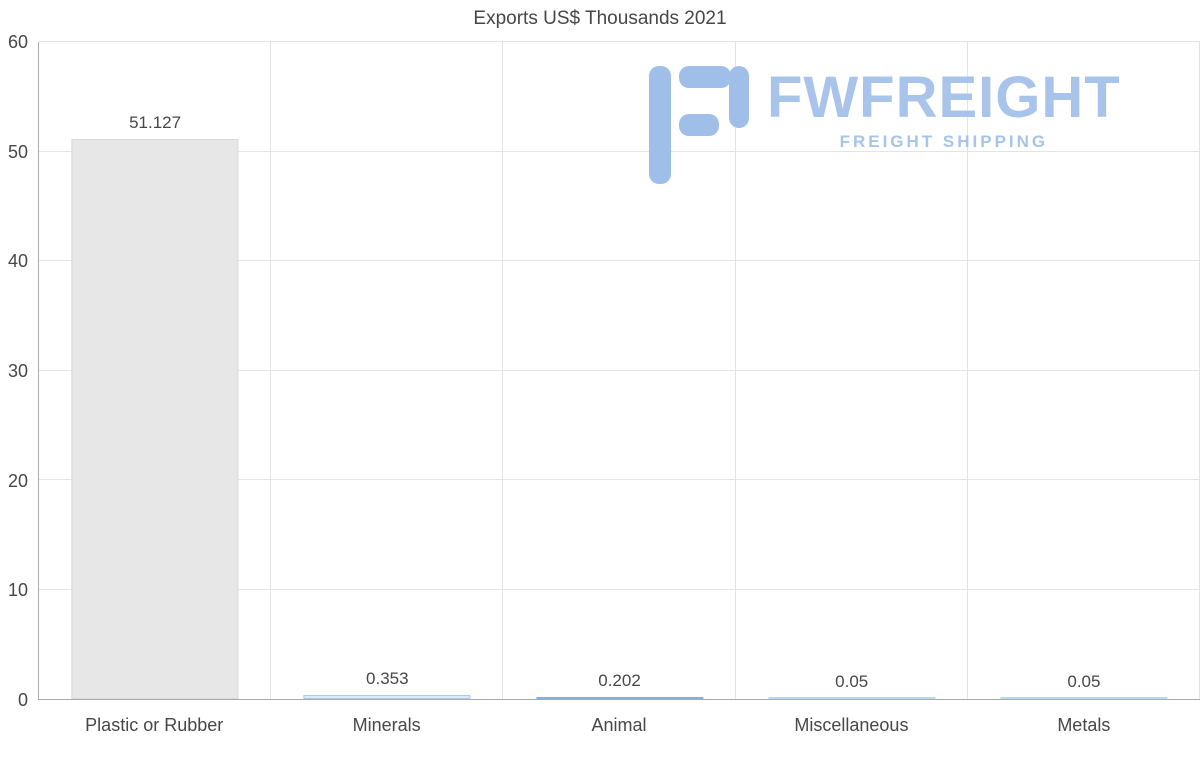 This screenshot has width=1200, height=763. What do you see at coordinates (944, 141) in the screenshot?
I see `watermark-tagline: FREIGHT SHIPPING` at bounding box center [944, 141].